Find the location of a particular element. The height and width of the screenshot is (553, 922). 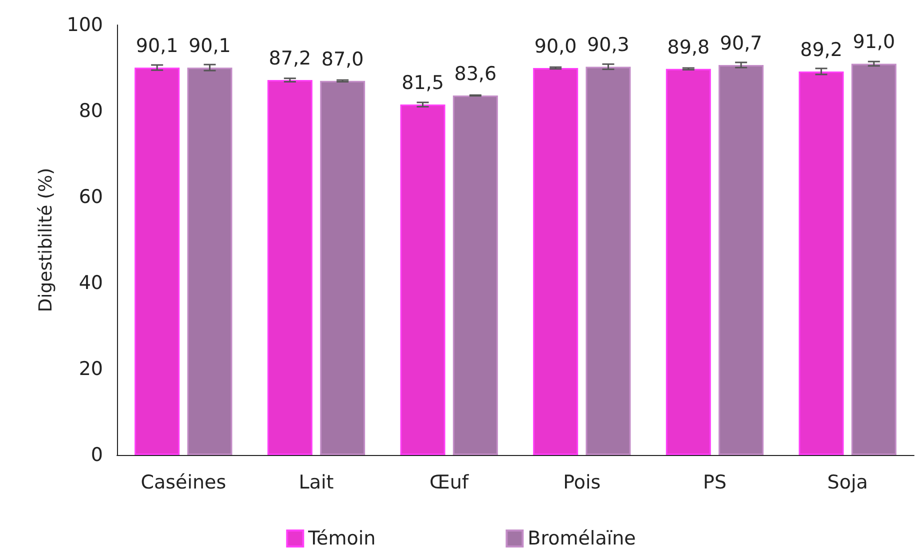

y-tick-label: 0 is located at coordinates (96, 455).